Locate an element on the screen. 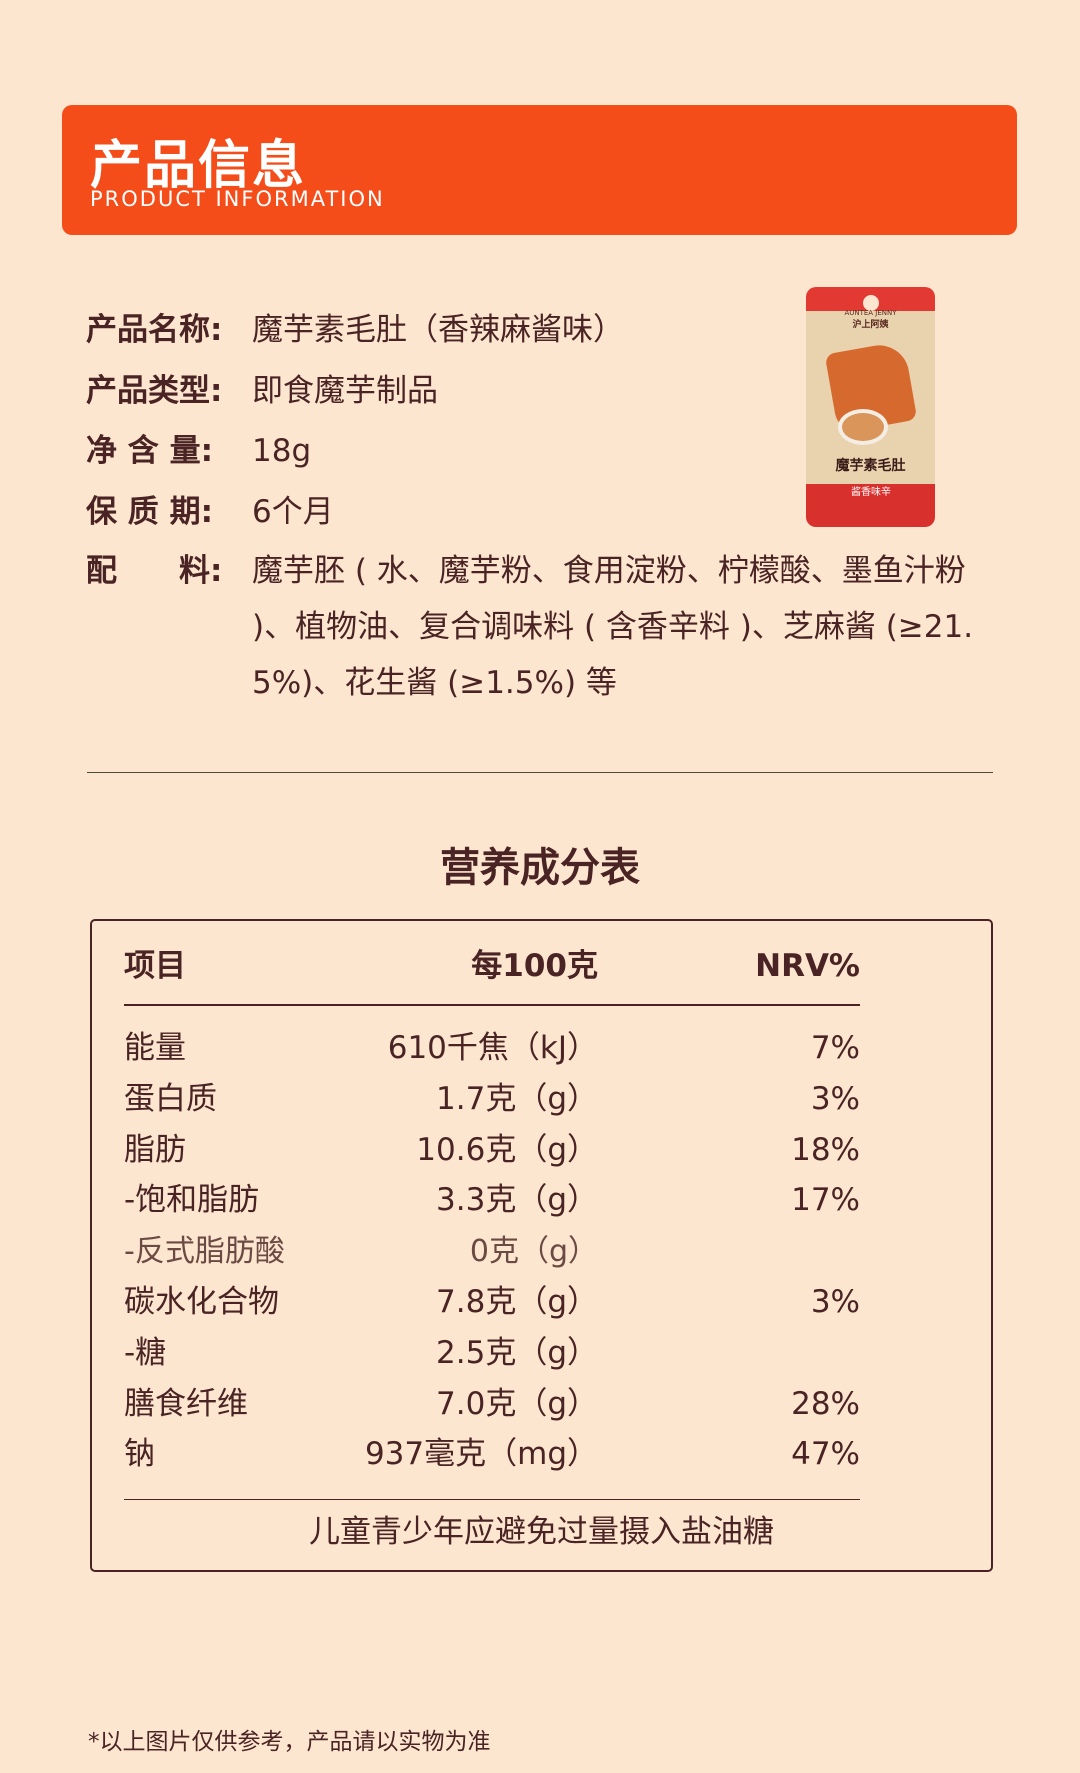 The height and width of the screenshot is (1773, 1080). table-row: 脂肪 10.6克（g） 18% is located at coordinates (492, 1150).